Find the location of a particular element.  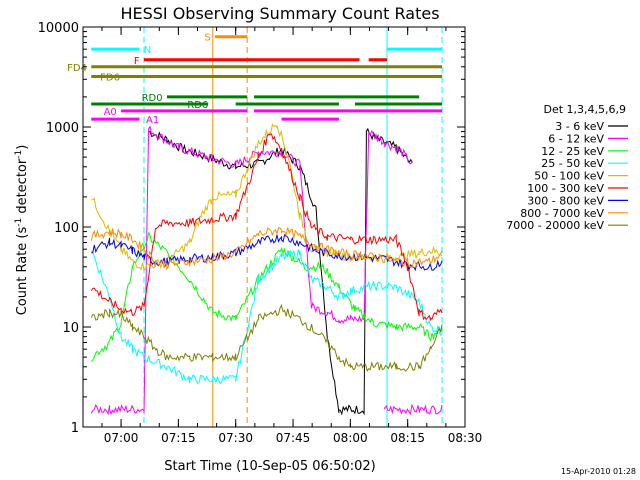

flag-label: FD4 is located at coordinates (77, 68).